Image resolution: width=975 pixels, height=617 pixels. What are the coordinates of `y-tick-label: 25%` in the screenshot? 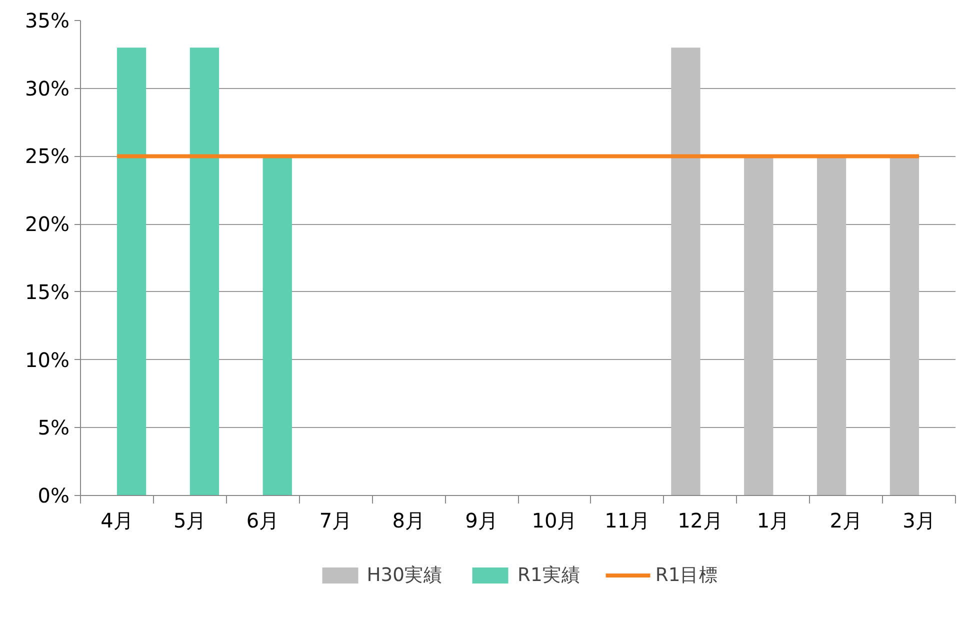 It's located at (47, 156).